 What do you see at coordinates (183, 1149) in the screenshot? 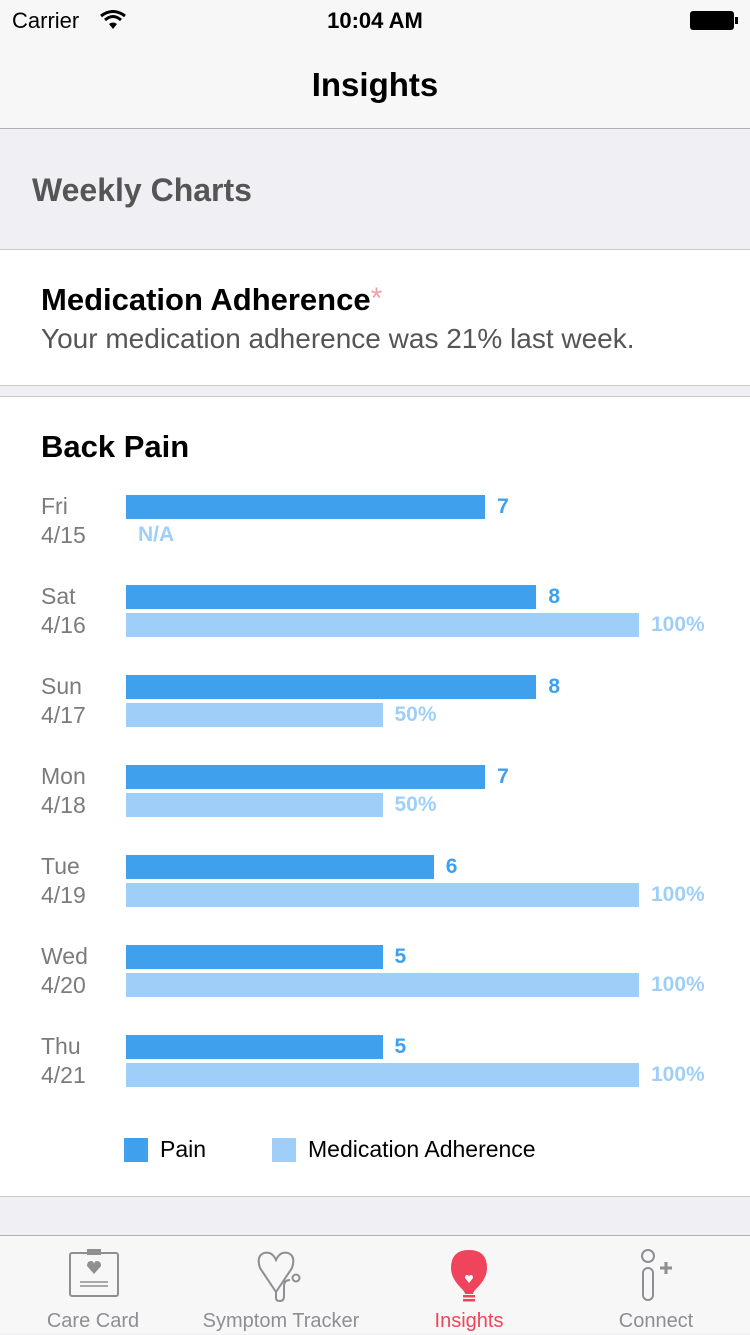
I see `legend-label-pain: Pain` at bounding box center [183, 1149].